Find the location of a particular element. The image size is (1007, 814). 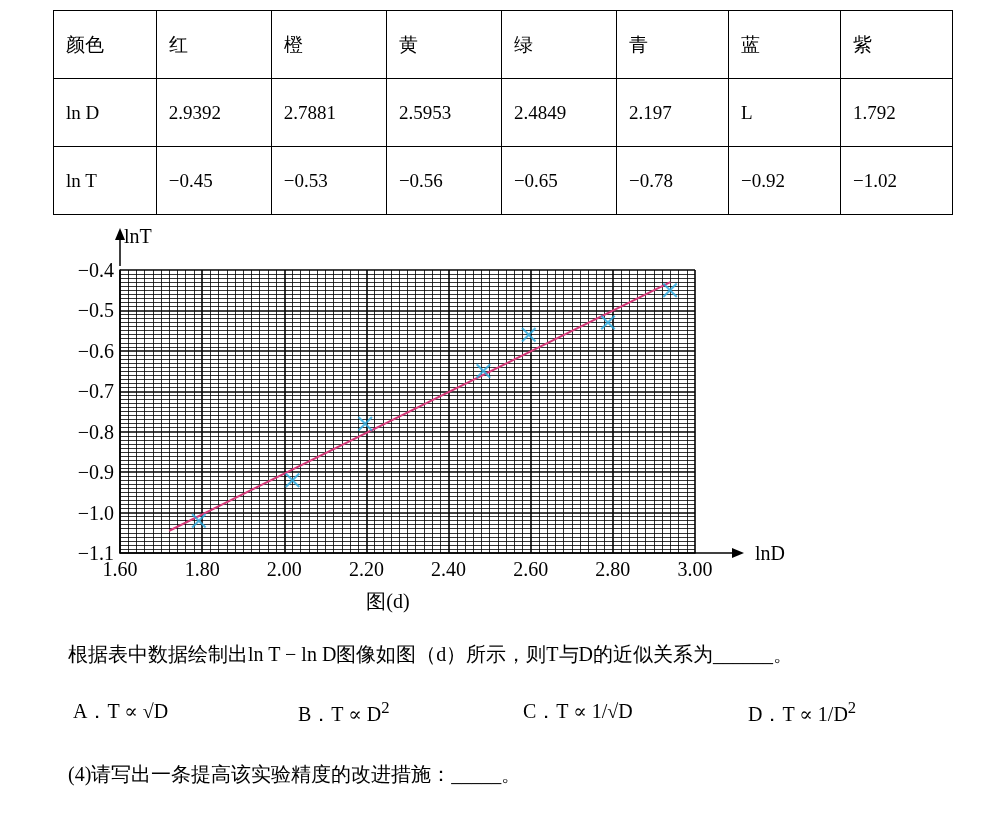

text: 红 is located at coordinates (214, 44).